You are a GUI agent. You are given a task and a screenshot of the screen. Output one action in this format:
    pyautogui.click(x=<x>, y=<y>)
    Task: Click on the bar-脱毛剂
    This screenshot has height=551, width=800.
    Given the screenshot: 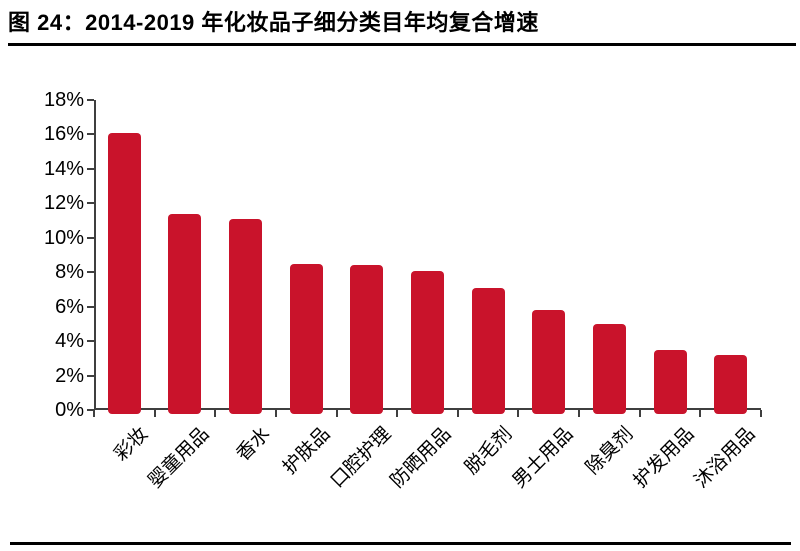 What is the action you would take?
    pyautogui.click(x=488, y=350)
    